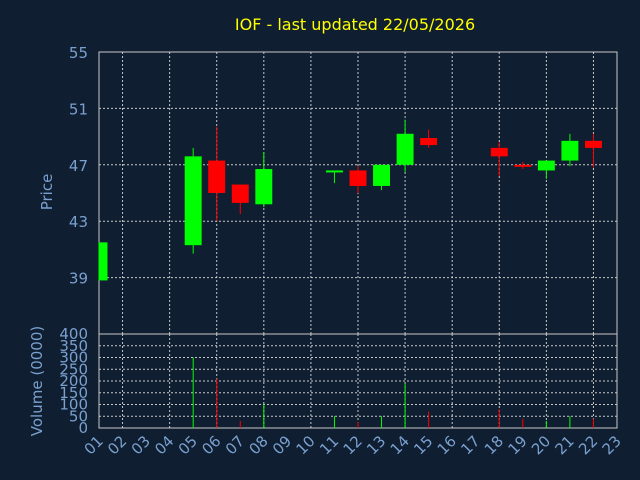 This screenshot has width=640, height=480. I want to click on x-axis-label: Day, so click(348, 466).